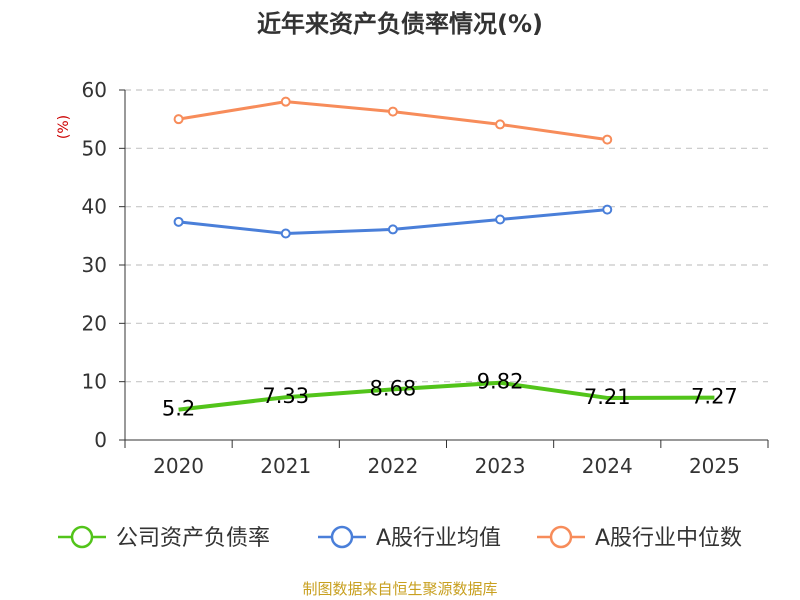 The image size is (800, 600). I want to click on legend: 公司资产负债率 A股行业均值 A股行业中位数, so click(400, 538).